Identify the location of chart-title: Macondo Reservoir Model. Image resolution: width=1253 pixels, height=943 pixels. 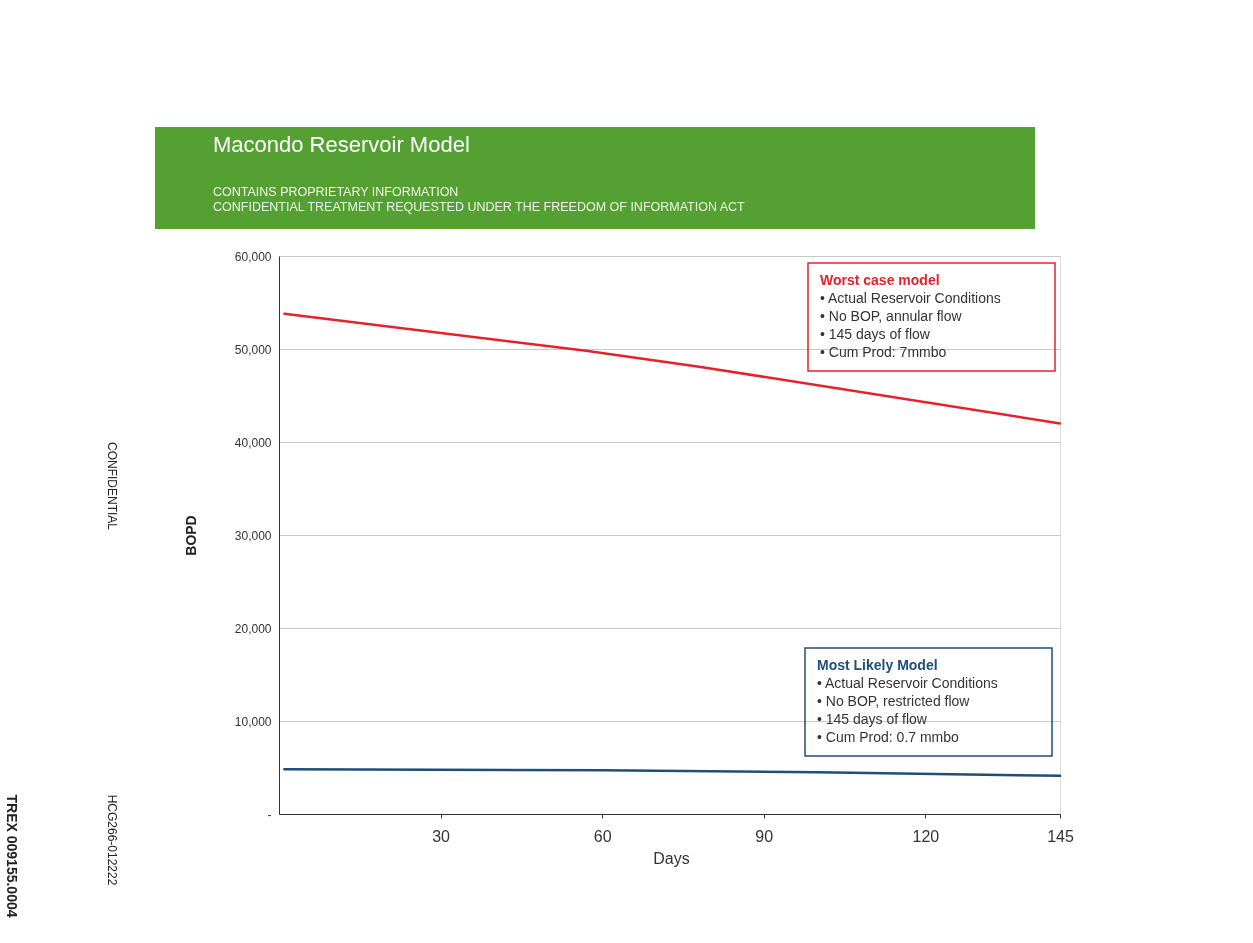
(341, 144).